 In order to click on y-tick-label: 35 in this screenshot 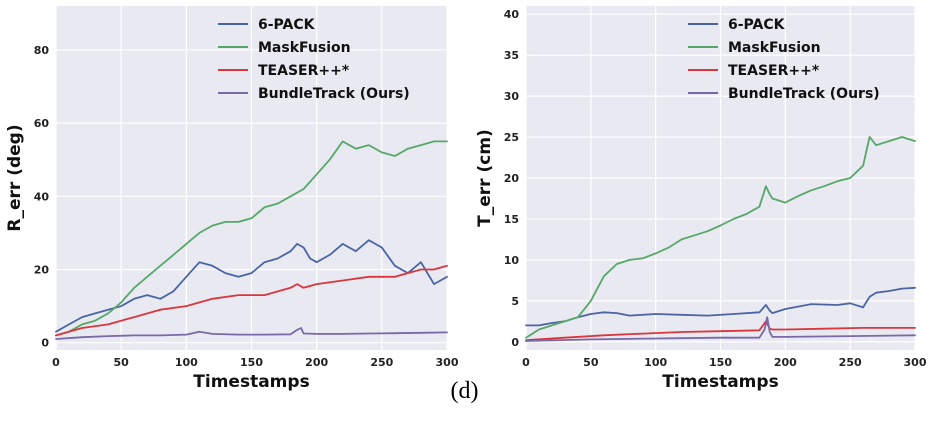, I will do `click(511, 55)`.